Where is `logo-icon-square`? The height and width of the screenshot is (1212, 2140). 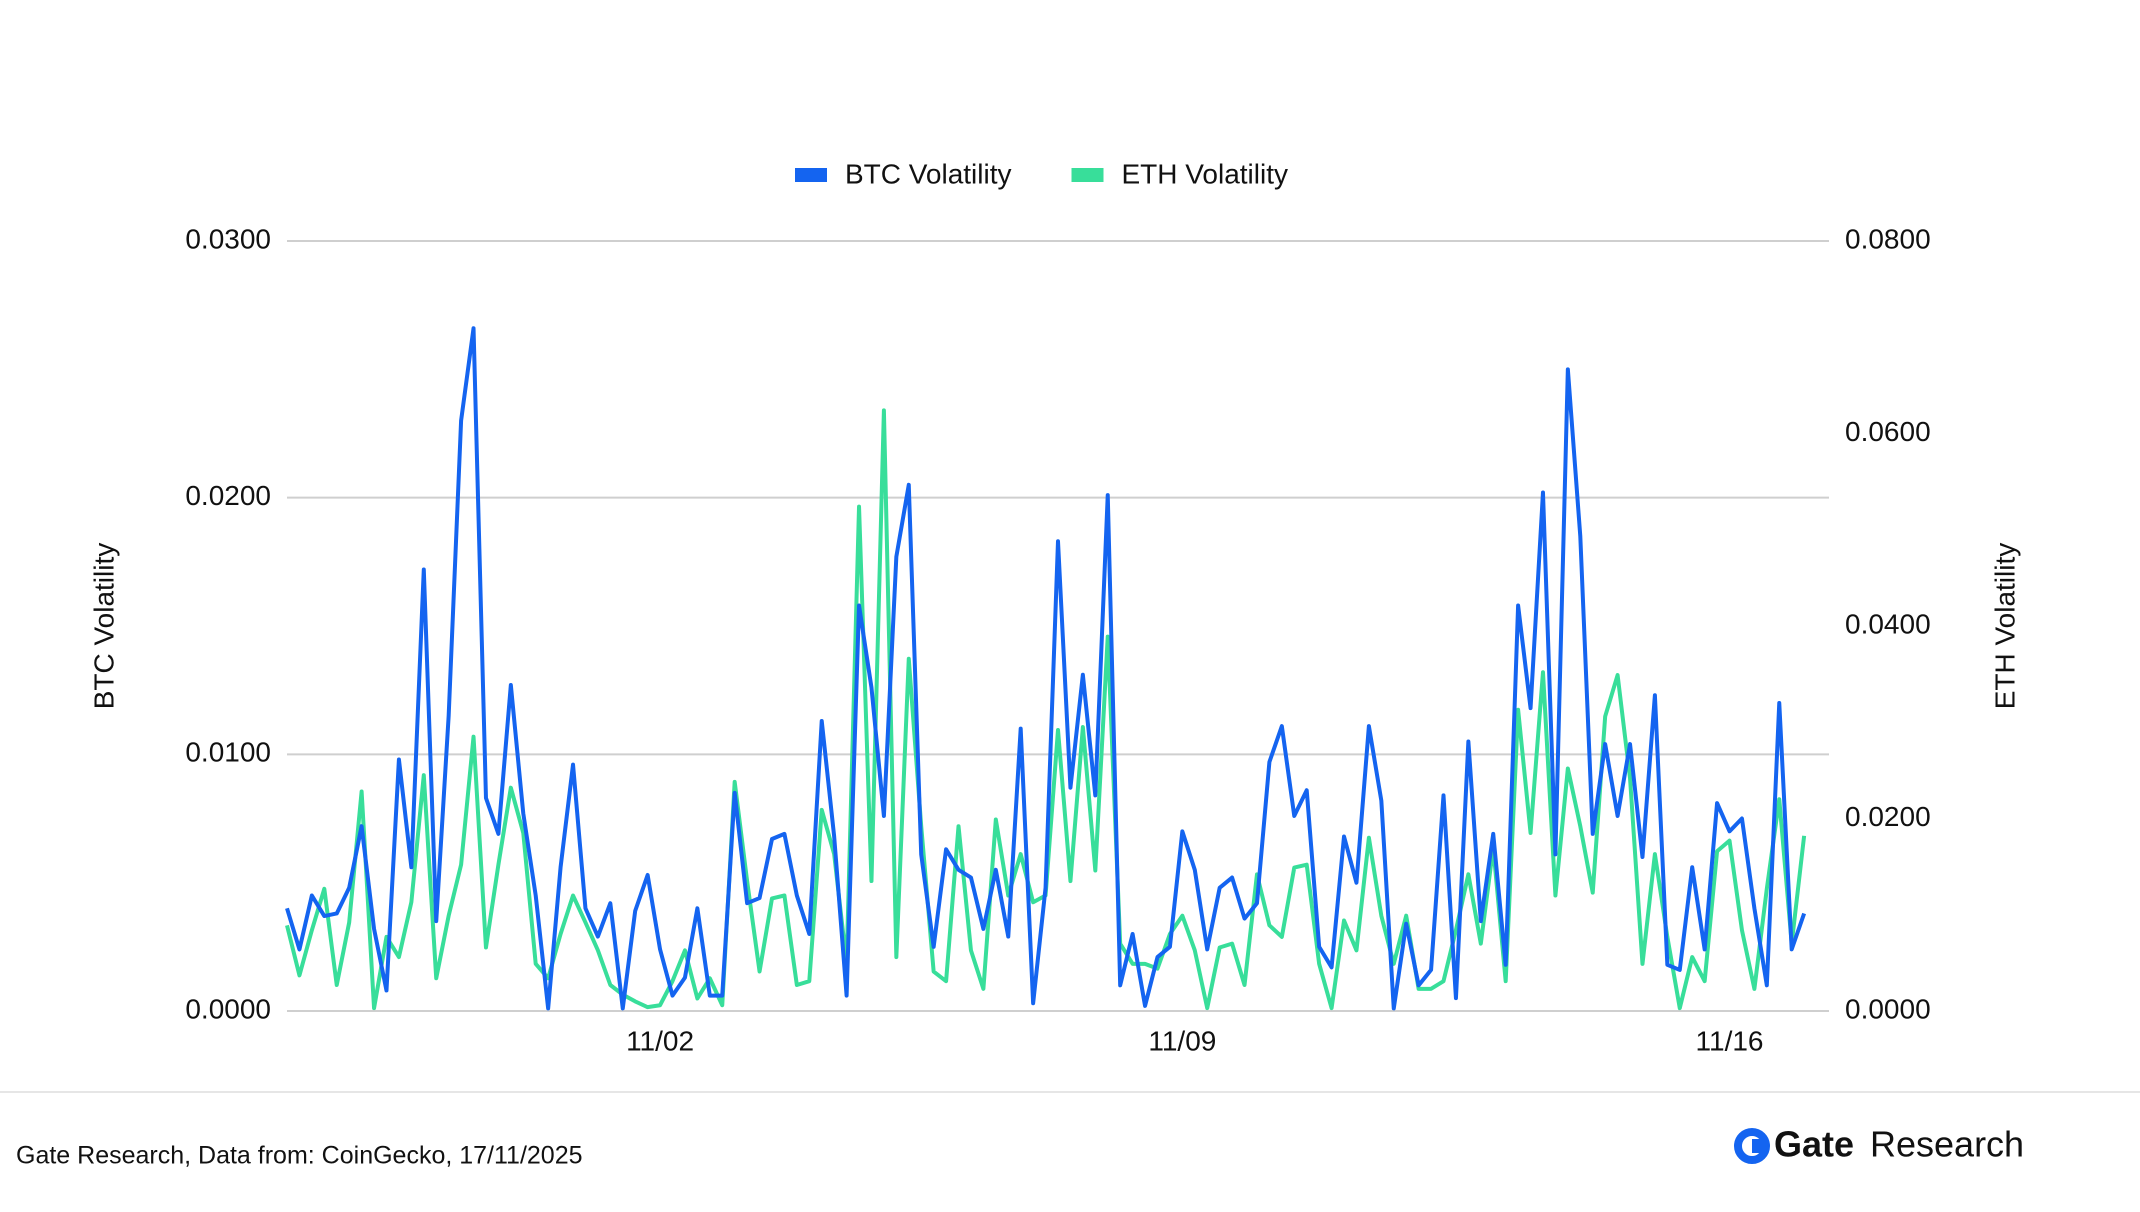 logo-icon-square is located at coordinates (1759, 1146).